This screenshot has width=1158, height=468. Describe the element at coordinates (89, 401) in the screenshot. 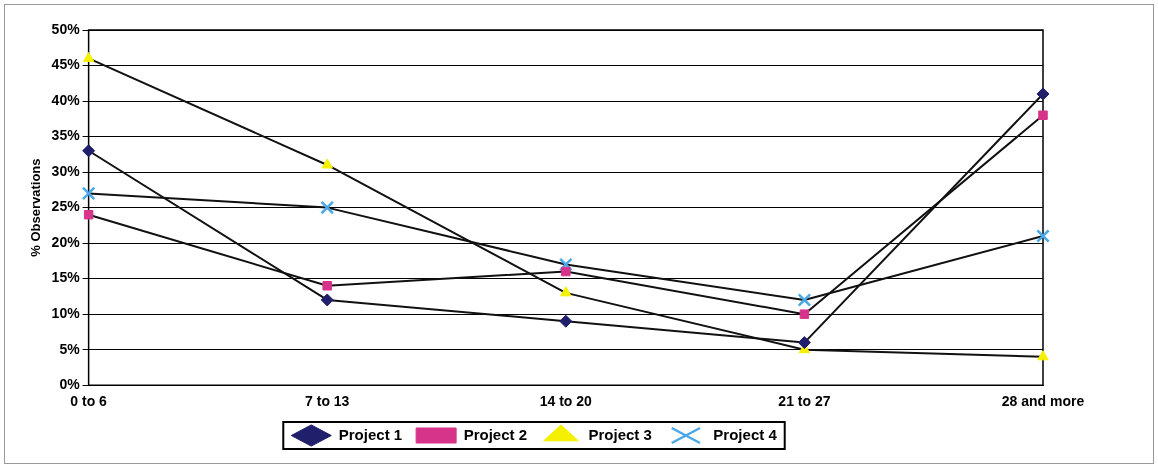

I see `x-tick-label: 0 to 6` at that location.